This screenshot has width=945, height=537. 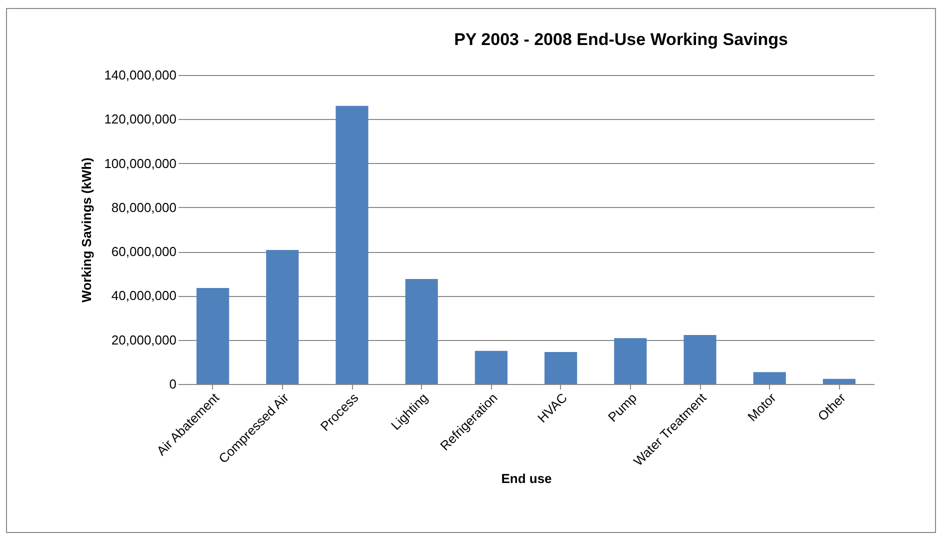 What do you see at coordinates (143, 296) in the screenshot?
I see `y-tick-label: 40,000,000` at bounding box center [143, 296].